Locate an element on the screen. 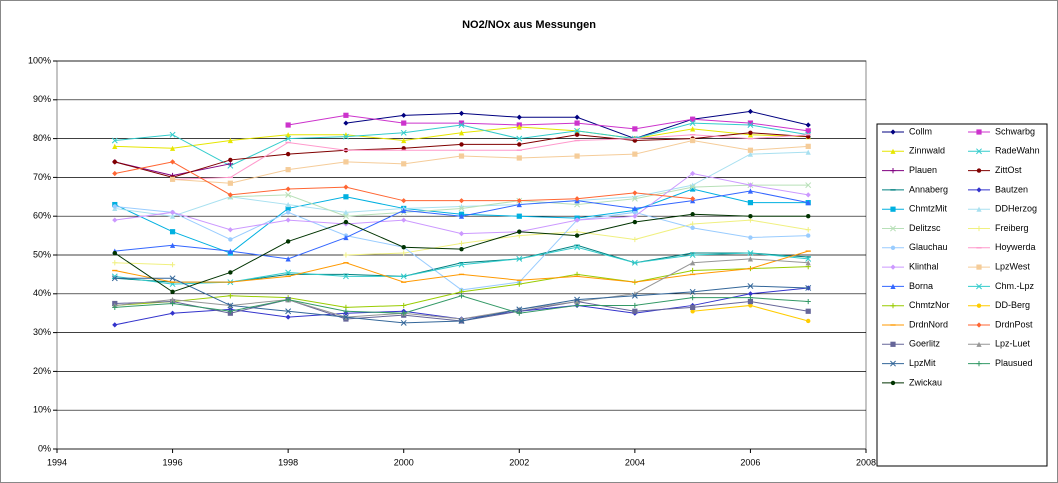 The height and width of the screenshot is (483, 1058). legend-label: DDHerzog is located at coordinates (1016, 209).